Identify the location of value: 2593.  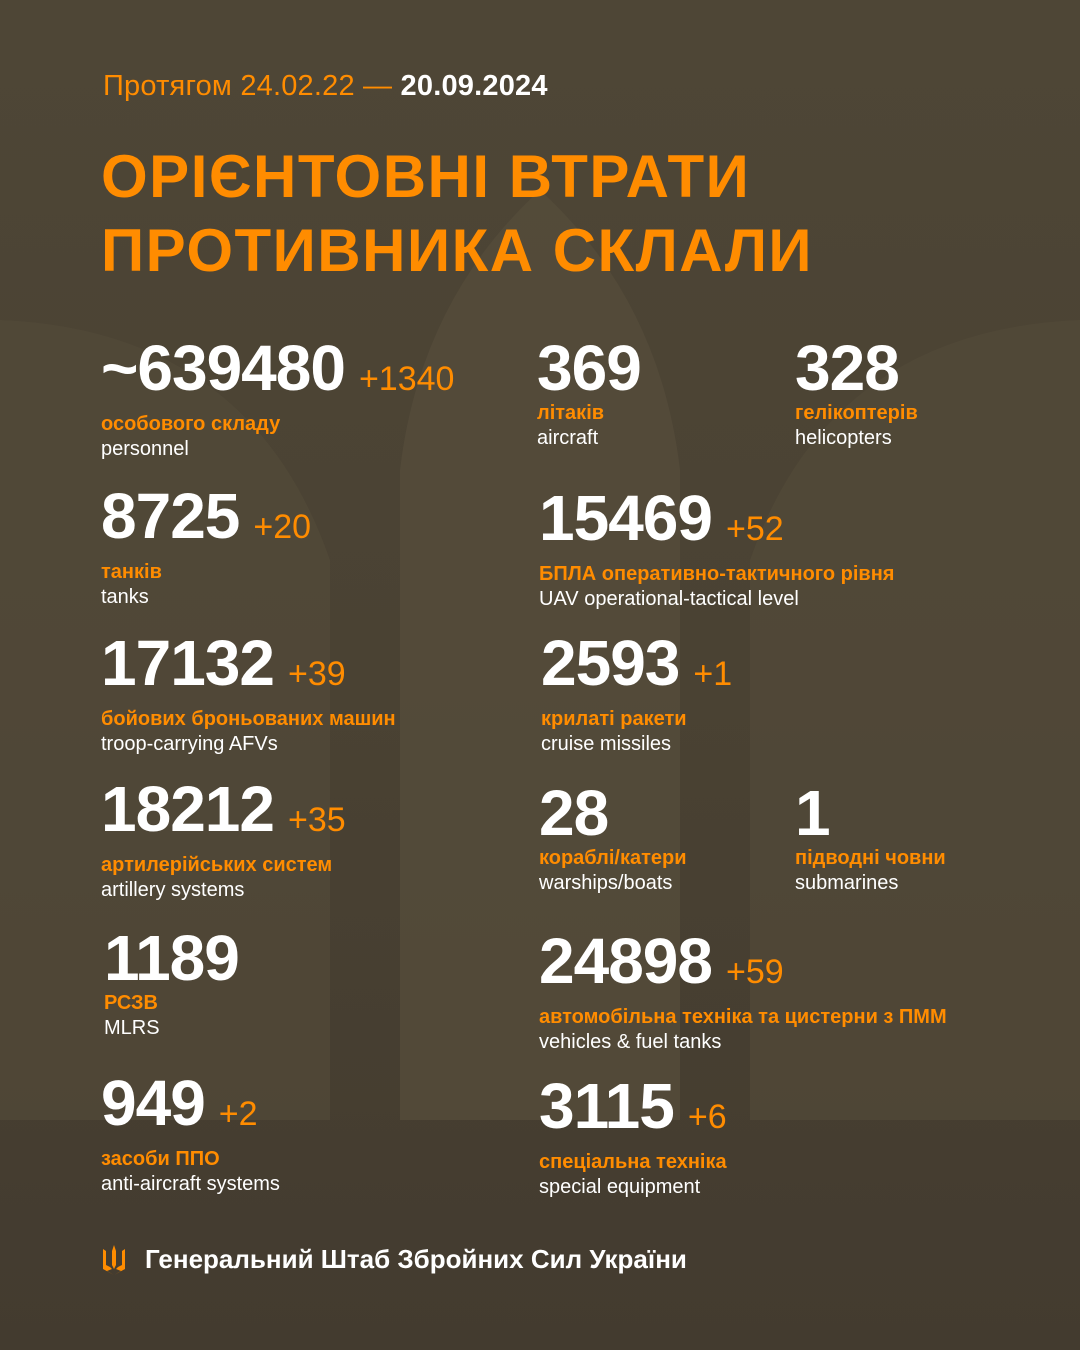
(610, 663).